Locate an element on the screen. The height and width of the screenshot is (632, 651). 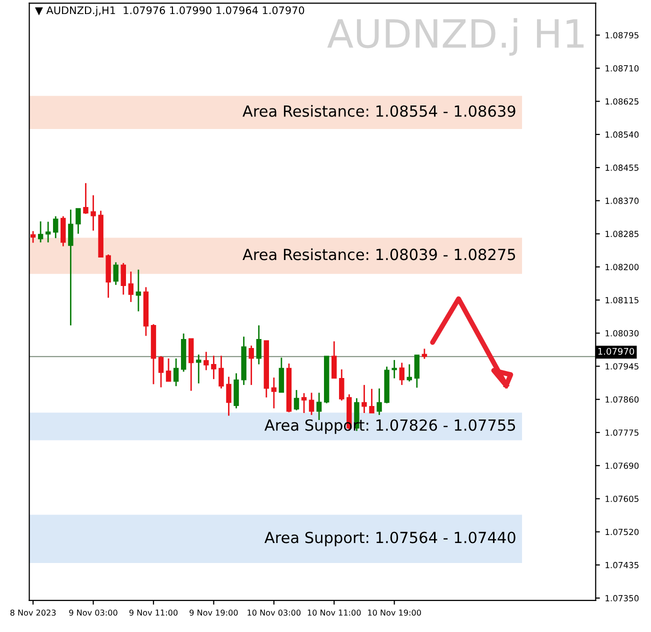
x-tick-label: 9 Nov 11:00 is located at coordinates (153, 613).